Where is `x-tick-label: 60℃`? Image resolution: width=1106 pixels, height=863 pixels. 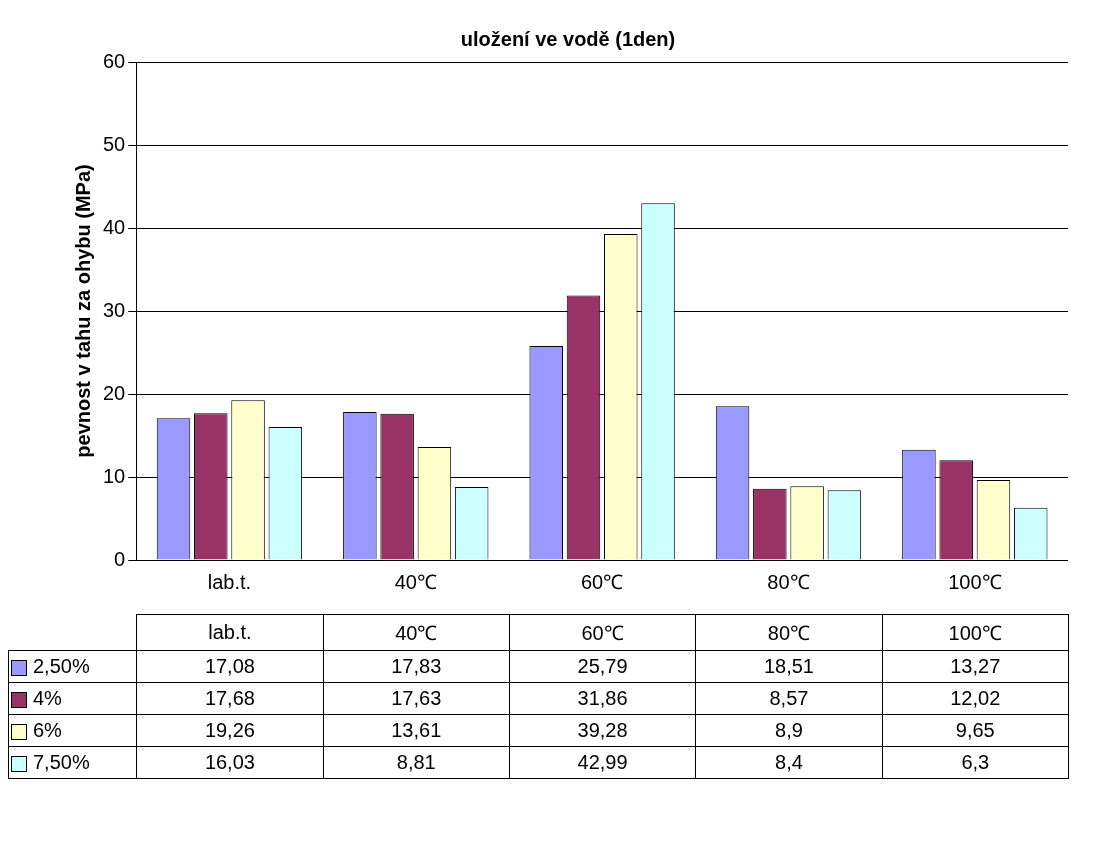
x-tick-label: 60℃ is located at coordinates (602, 581).